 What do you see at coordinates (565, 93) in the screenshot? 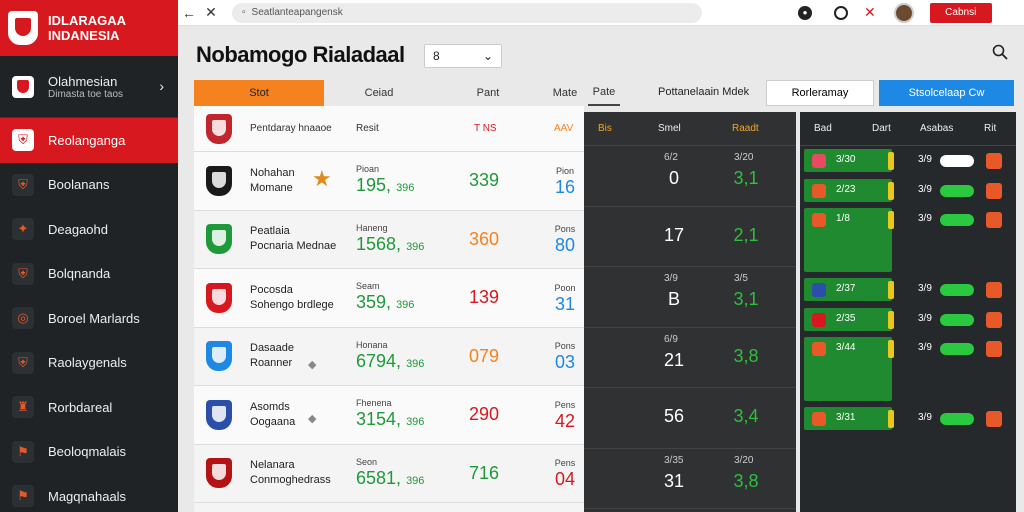
I see `tab-mate: Mate` at bounding box center [565, 93].